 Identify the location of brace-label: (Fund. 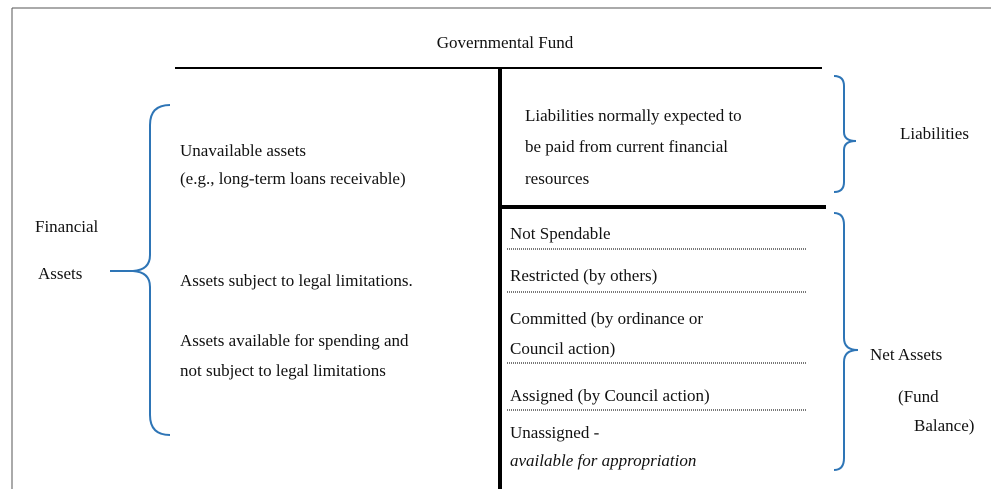
(918, 396).